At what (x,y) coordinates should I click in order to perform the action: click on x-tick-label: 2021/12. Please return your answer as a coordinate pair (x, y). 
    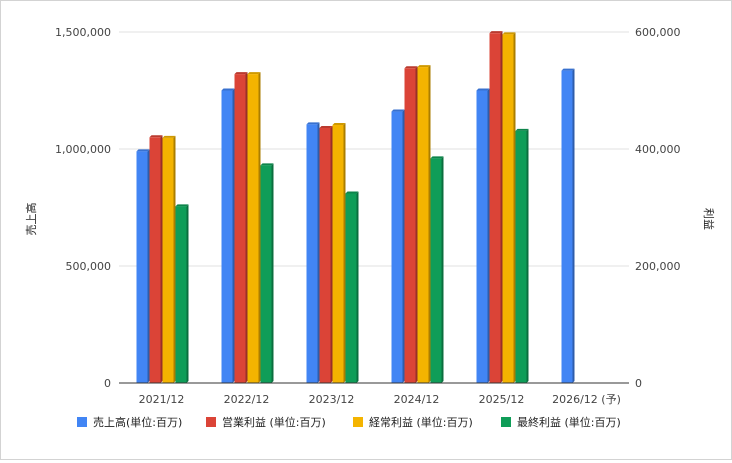
    Looking at the image, I should click on (162, 399).